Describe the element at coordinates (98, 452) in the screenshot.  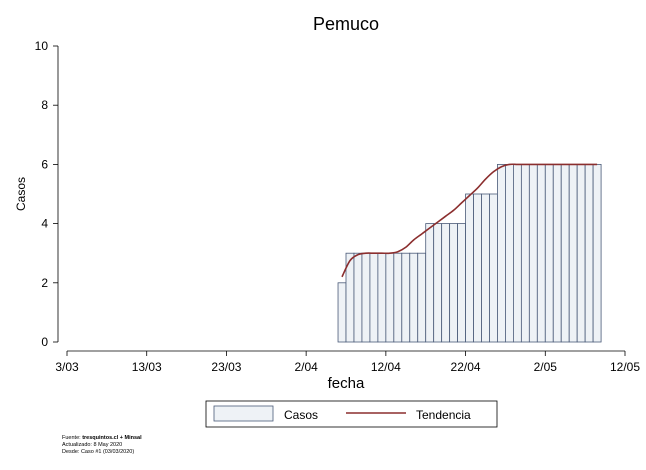
I see `since-line: Desde: Caso #1 (03/03/2020)` at that location.